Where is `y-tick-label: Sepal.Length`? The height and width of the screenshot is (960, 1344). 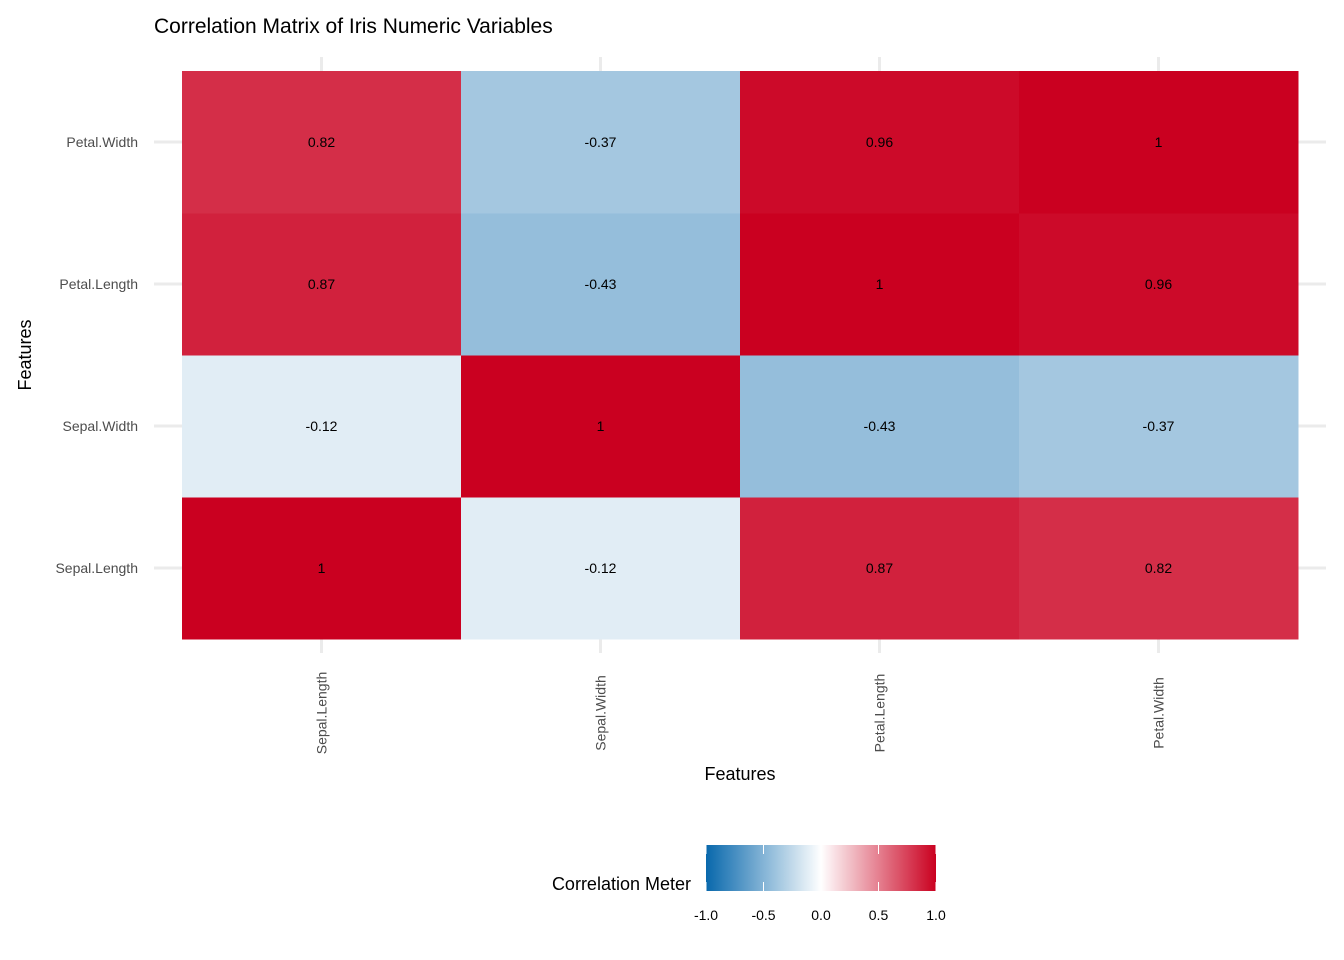 y-tick-label: Sepal.Length is located at coordinates (96, 568).